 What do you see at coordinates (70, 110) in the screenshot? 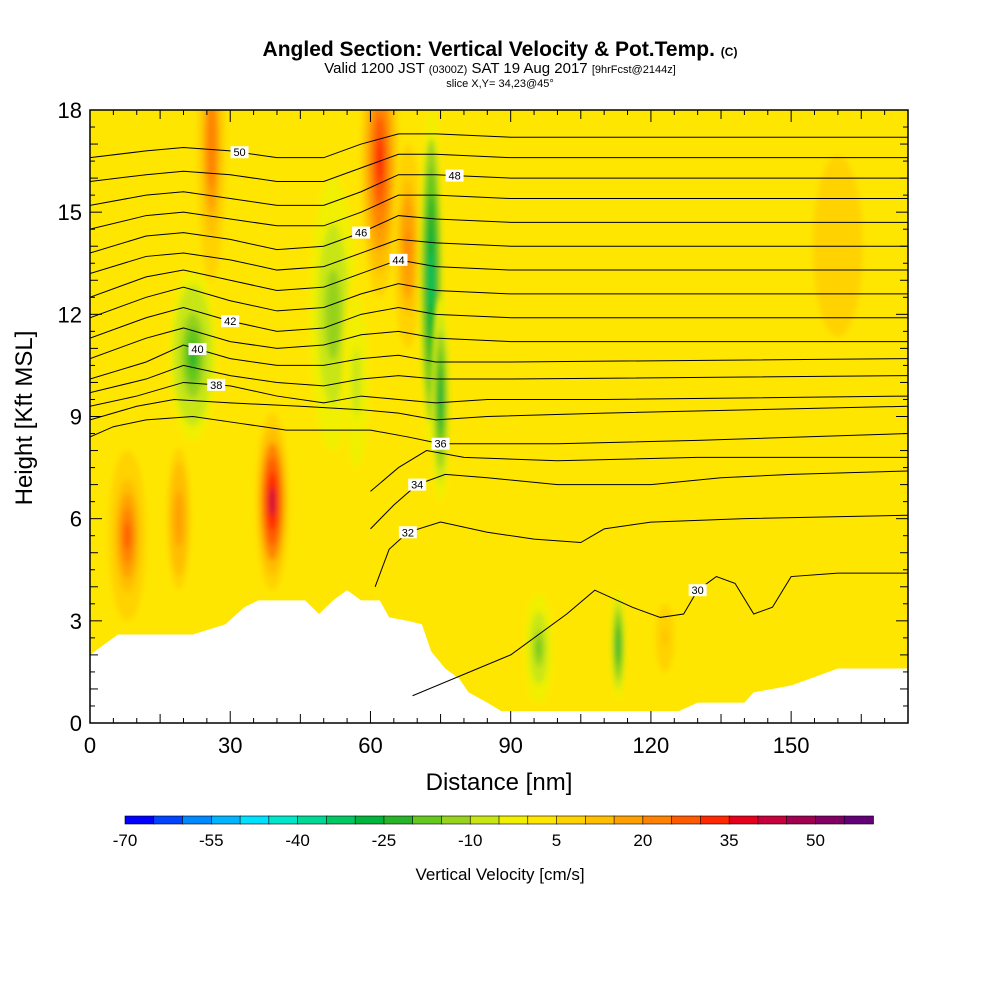
I see `y-tick-label: 18` at bounding box center [70, 110].